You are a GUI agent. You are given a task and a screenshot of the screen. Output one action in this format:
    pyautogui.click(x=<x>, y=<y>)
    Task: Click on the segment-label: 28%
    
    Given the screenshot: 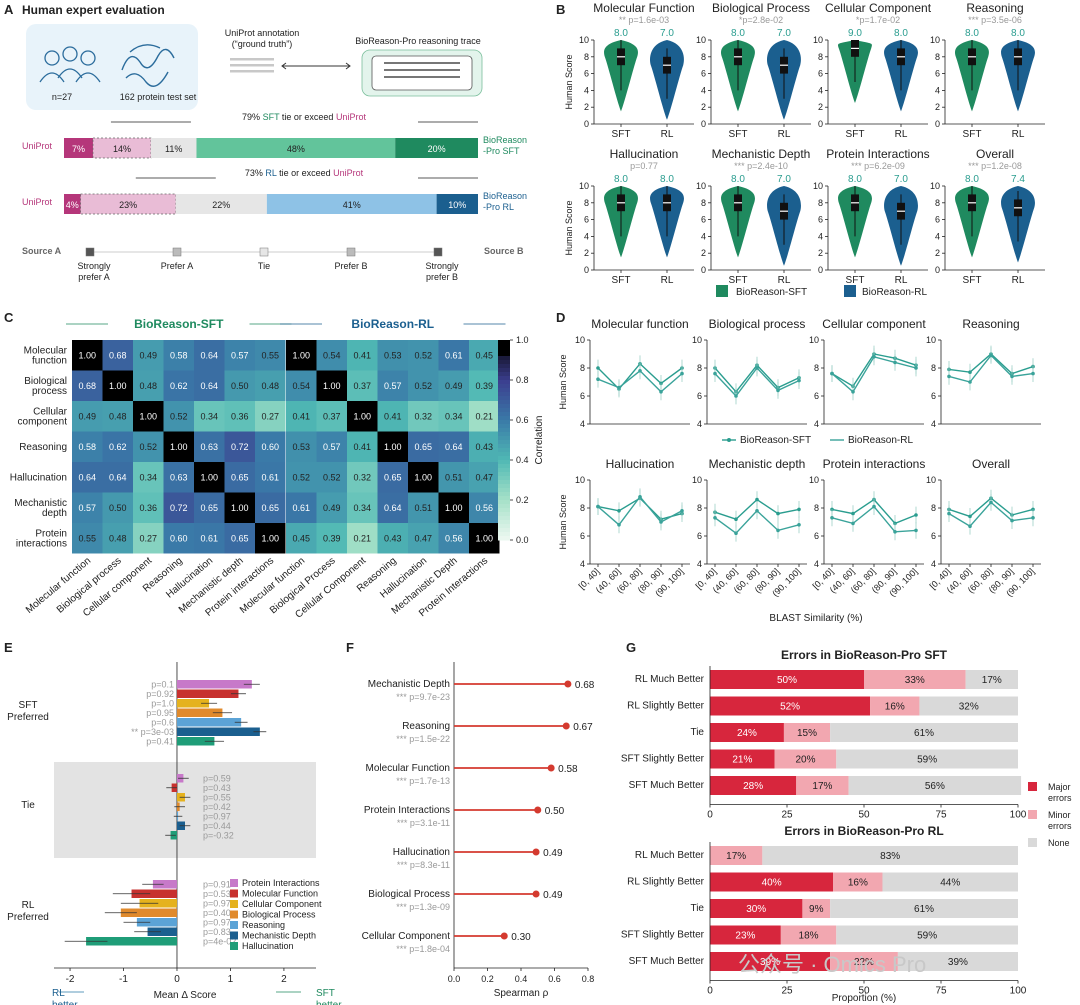 What is the action you would take?
    pyautogui.click(x=753, y=786)
    